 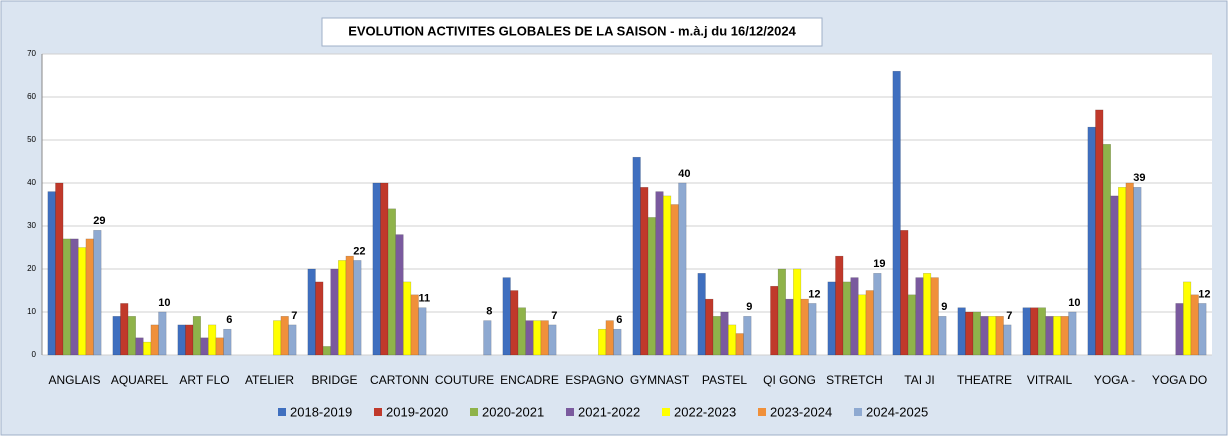 What do you see at coordinates (789, 380) in the screenshot?
I see `x-tick-label: QI GONG` at bounding box center [789, 380].